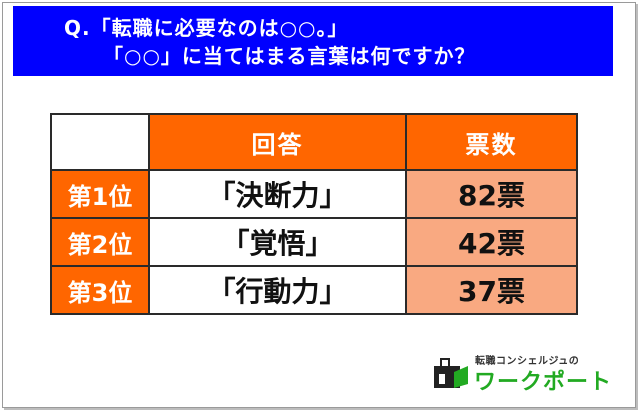  I want to click on question-line-2: 「○○」に当てはまる言葉は何ですか？, so click(289, 56).